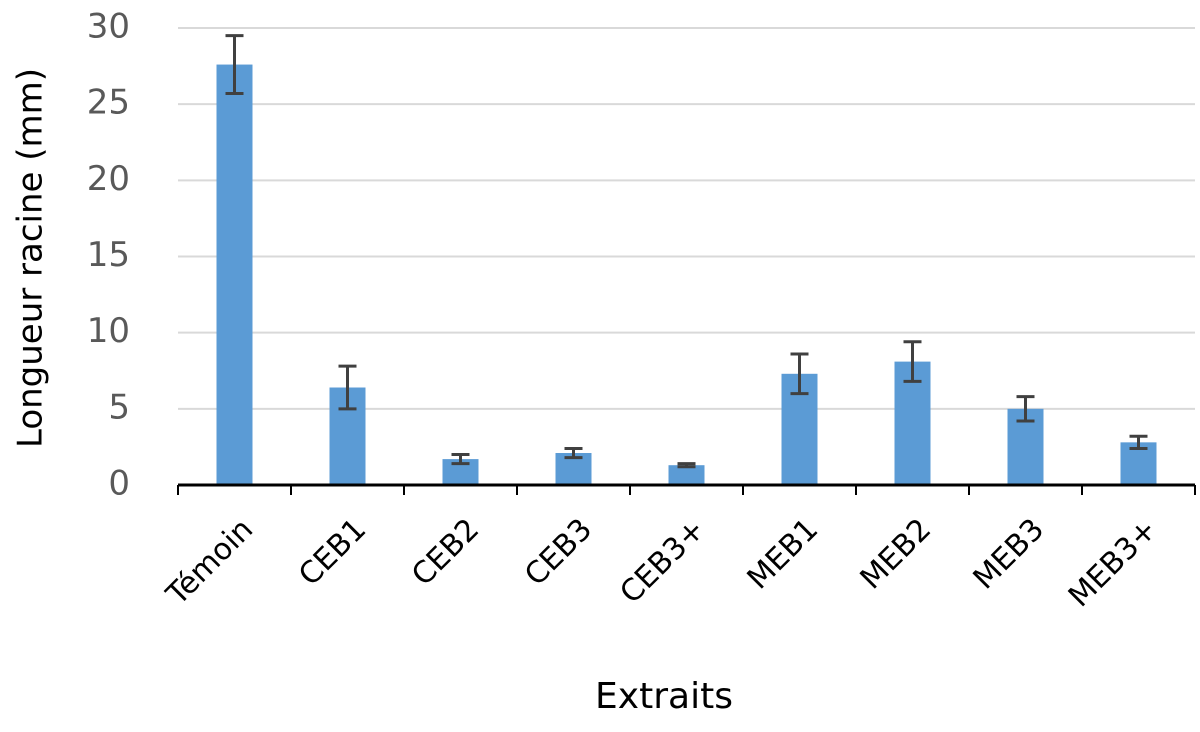  What do you see at coordinates (332, 552) in the screenshot?
I see `x-tick-label: CEB1` at bounding box center [332, 552].